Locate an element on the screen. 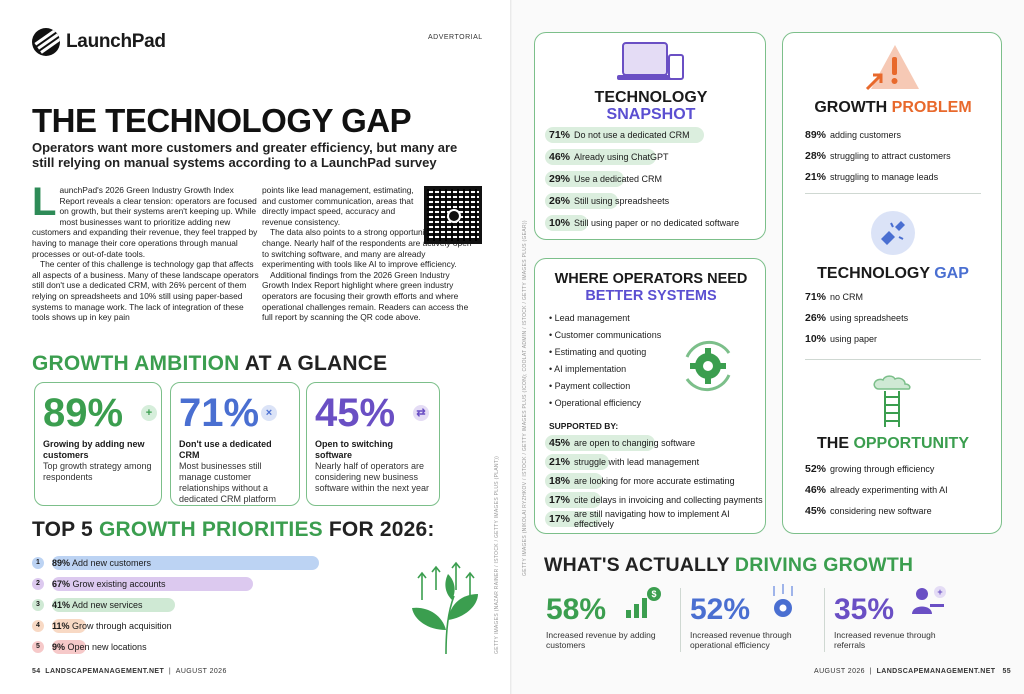 This screenshot has width=1024, height=694. stat-label: struggling to manage leads is located at coordinates (884, 177).